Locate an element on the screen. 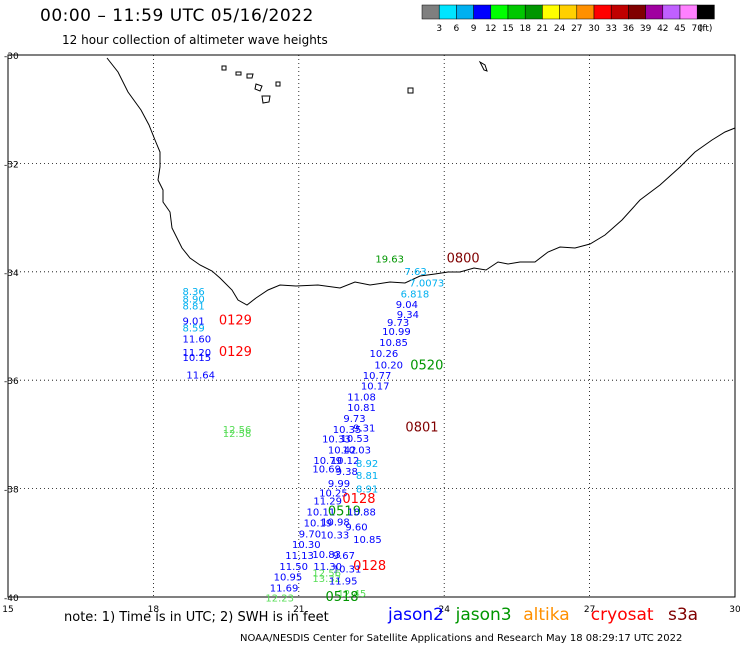  pass-time-label: 0801 is located at coordinates (421, 428).